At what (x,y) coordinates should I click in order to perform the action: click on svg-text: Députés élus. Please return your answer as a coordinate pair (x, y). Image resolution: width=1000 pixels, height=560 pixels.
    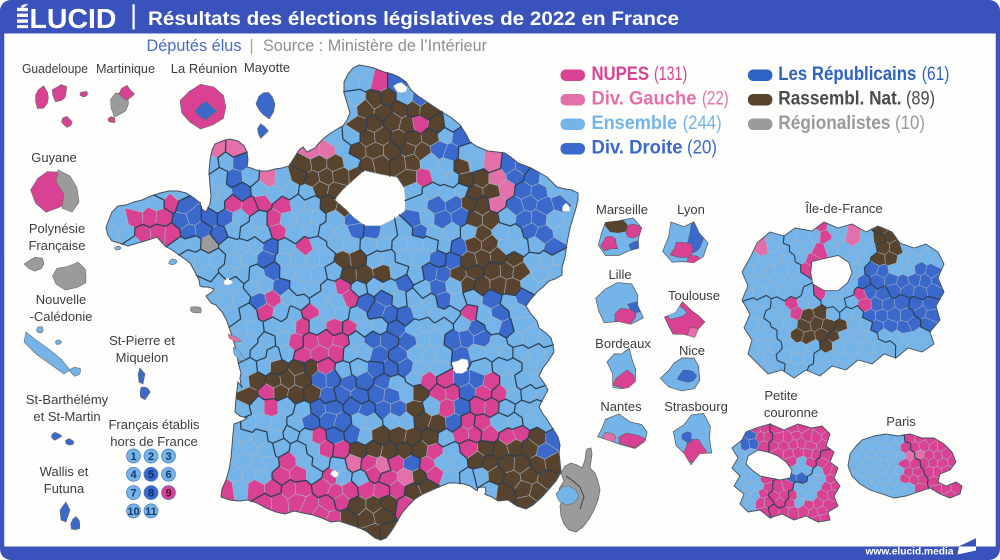
    Looking at the image, I should click on (194, 45).